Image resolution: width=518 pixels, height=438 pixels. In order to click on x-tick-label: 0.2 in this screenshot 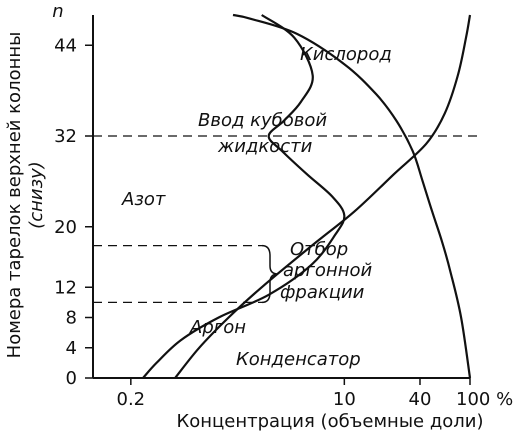, I will do `click(131, 399)`.